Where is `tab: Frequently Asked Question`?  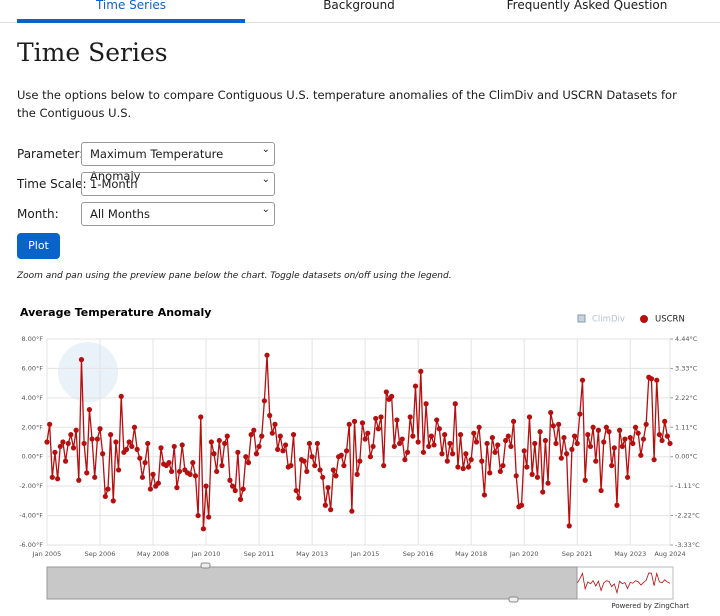 tab: Frequently Asked Question is located at coordinates (587, 6).